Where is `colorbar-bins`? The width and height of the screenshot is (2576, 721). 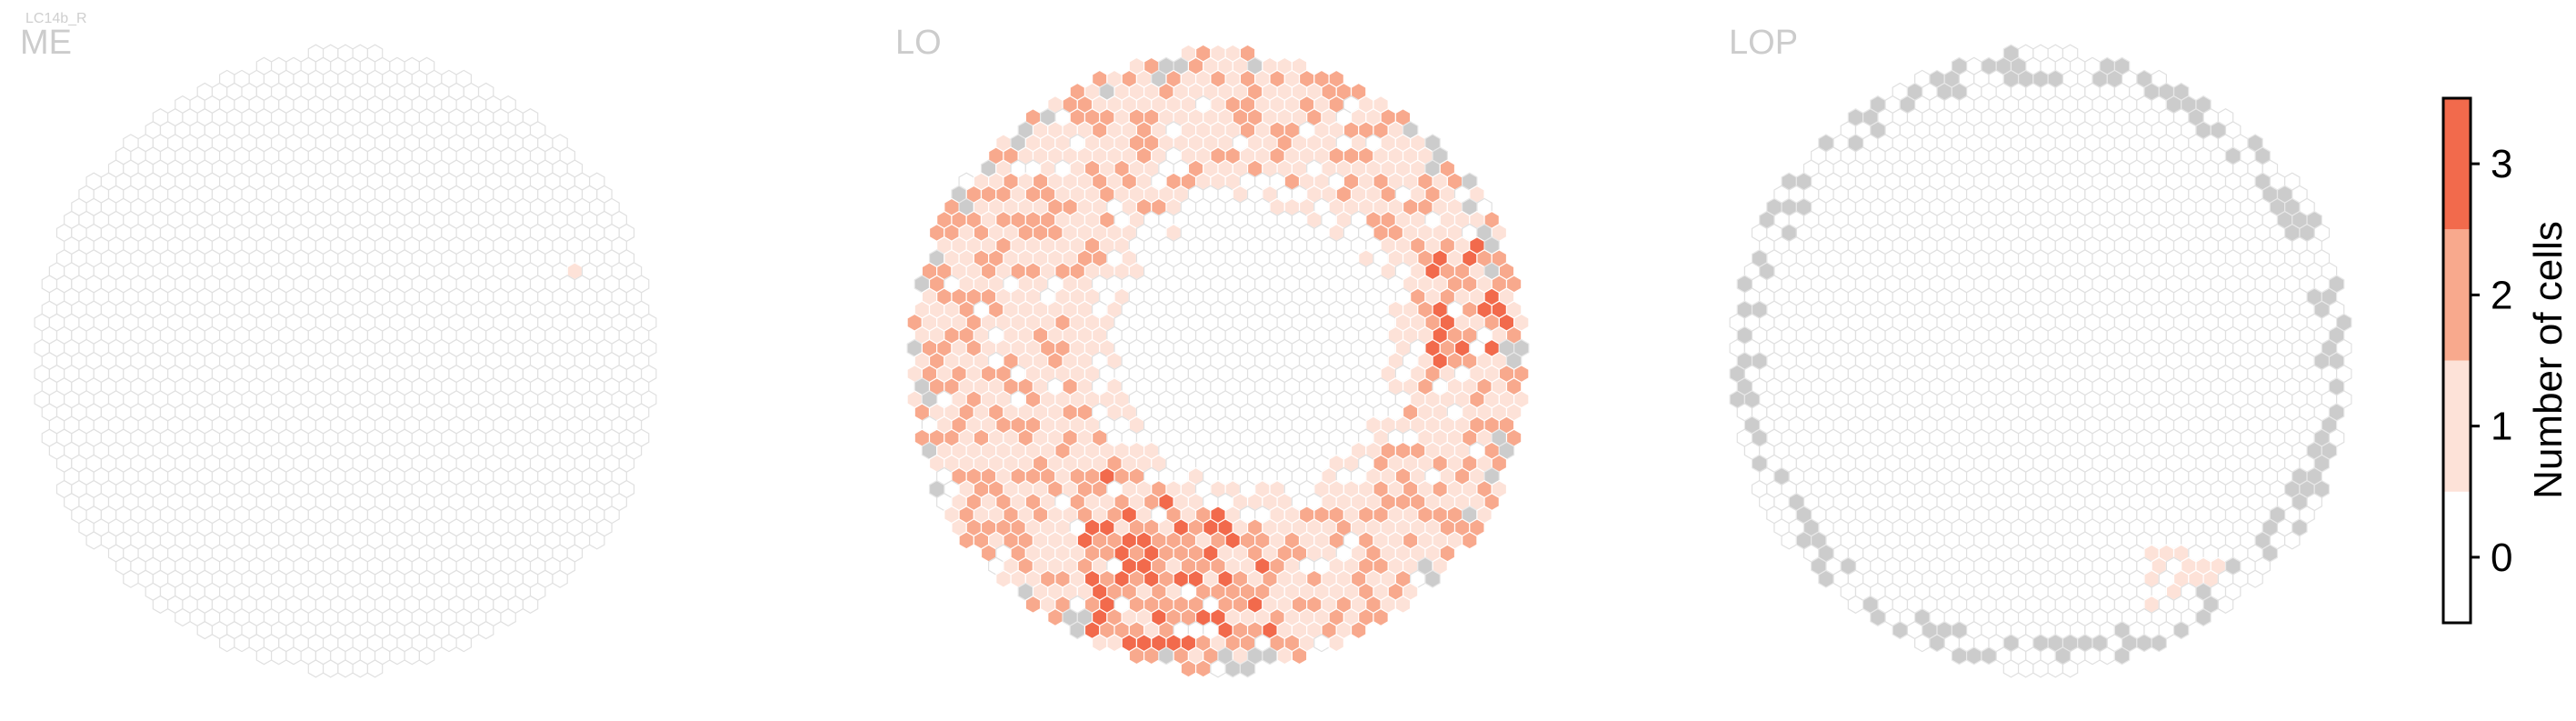
colorbar-bins is located at coordinates (2457, 360).